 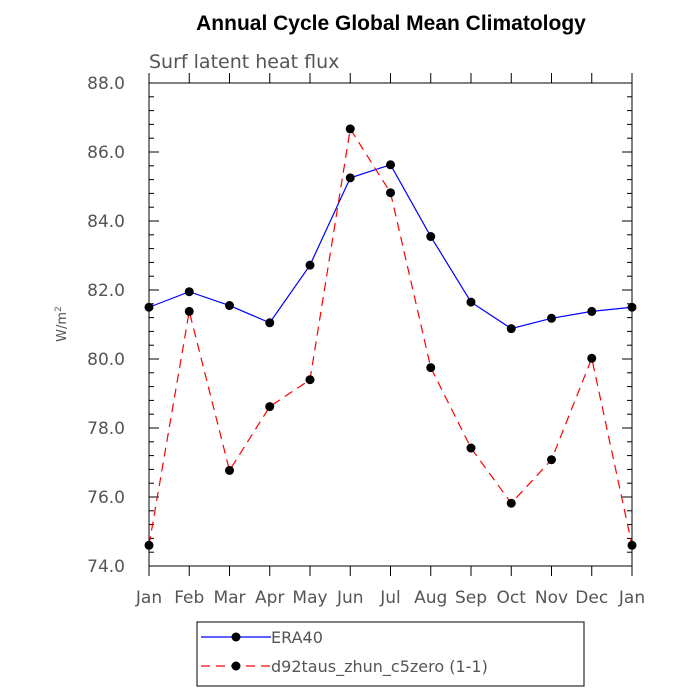 I want to click on x-tick-label: Nov, so click(x=551, y=598).